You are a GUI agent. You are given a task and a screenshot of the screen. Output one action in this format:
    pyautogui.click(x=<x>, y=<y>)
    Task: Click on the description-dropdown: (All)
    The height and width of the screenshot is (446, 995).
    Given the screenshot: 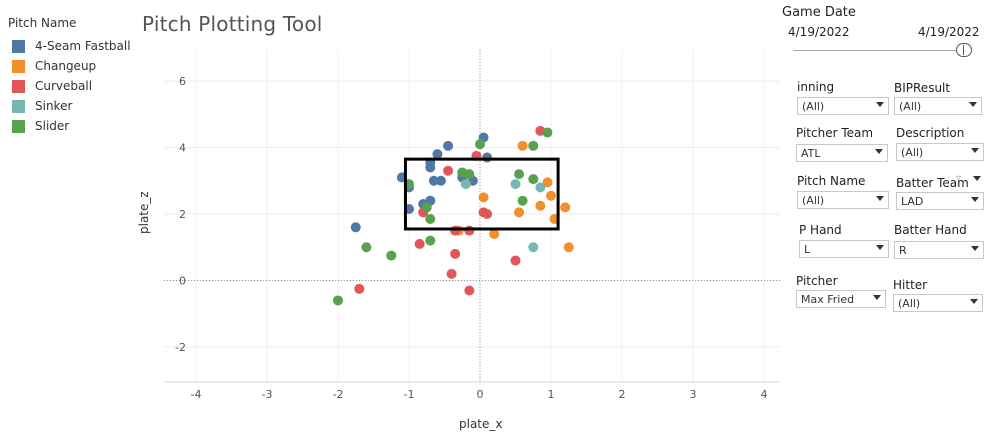 What is the action you would take?
    pyautogui.click(x=940, y=152)
    